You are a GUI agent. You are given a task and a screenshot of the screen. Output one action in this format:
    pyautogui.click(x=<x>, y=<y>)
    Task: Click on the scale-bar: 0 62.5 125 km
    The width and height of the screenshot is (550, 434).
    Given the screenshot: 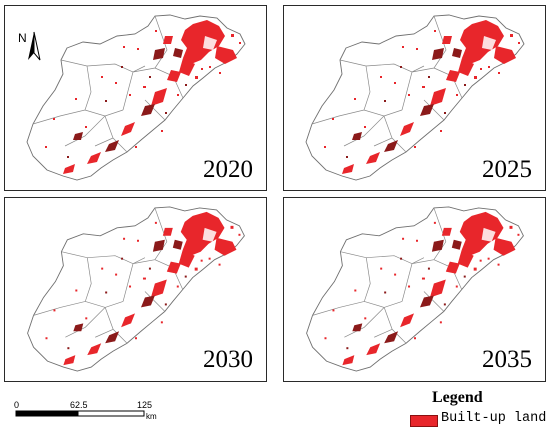 What is the action you would take?
    pyautogui.click(x=164, y=414)
    